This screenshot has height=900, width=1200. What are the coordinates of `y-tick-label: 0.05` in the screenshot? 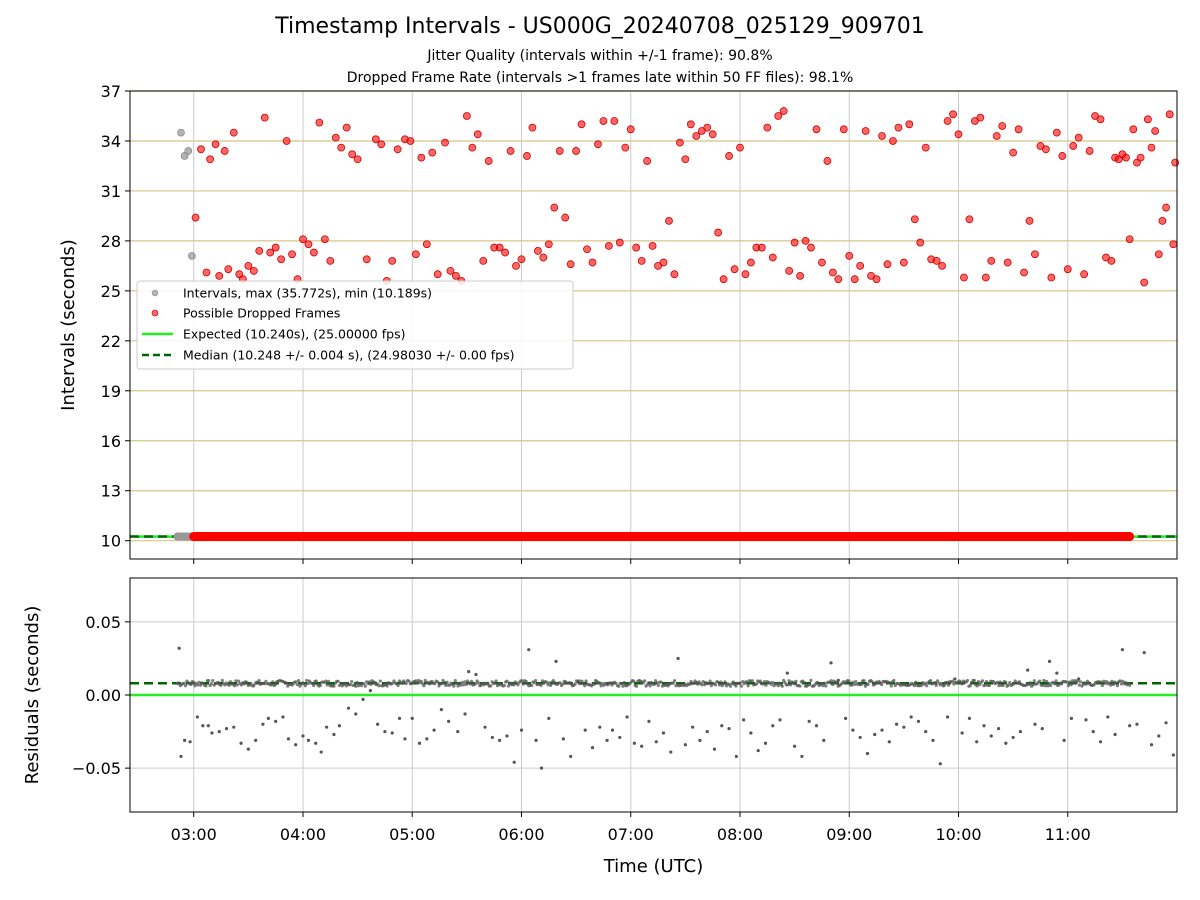 It's located at (103, 622).